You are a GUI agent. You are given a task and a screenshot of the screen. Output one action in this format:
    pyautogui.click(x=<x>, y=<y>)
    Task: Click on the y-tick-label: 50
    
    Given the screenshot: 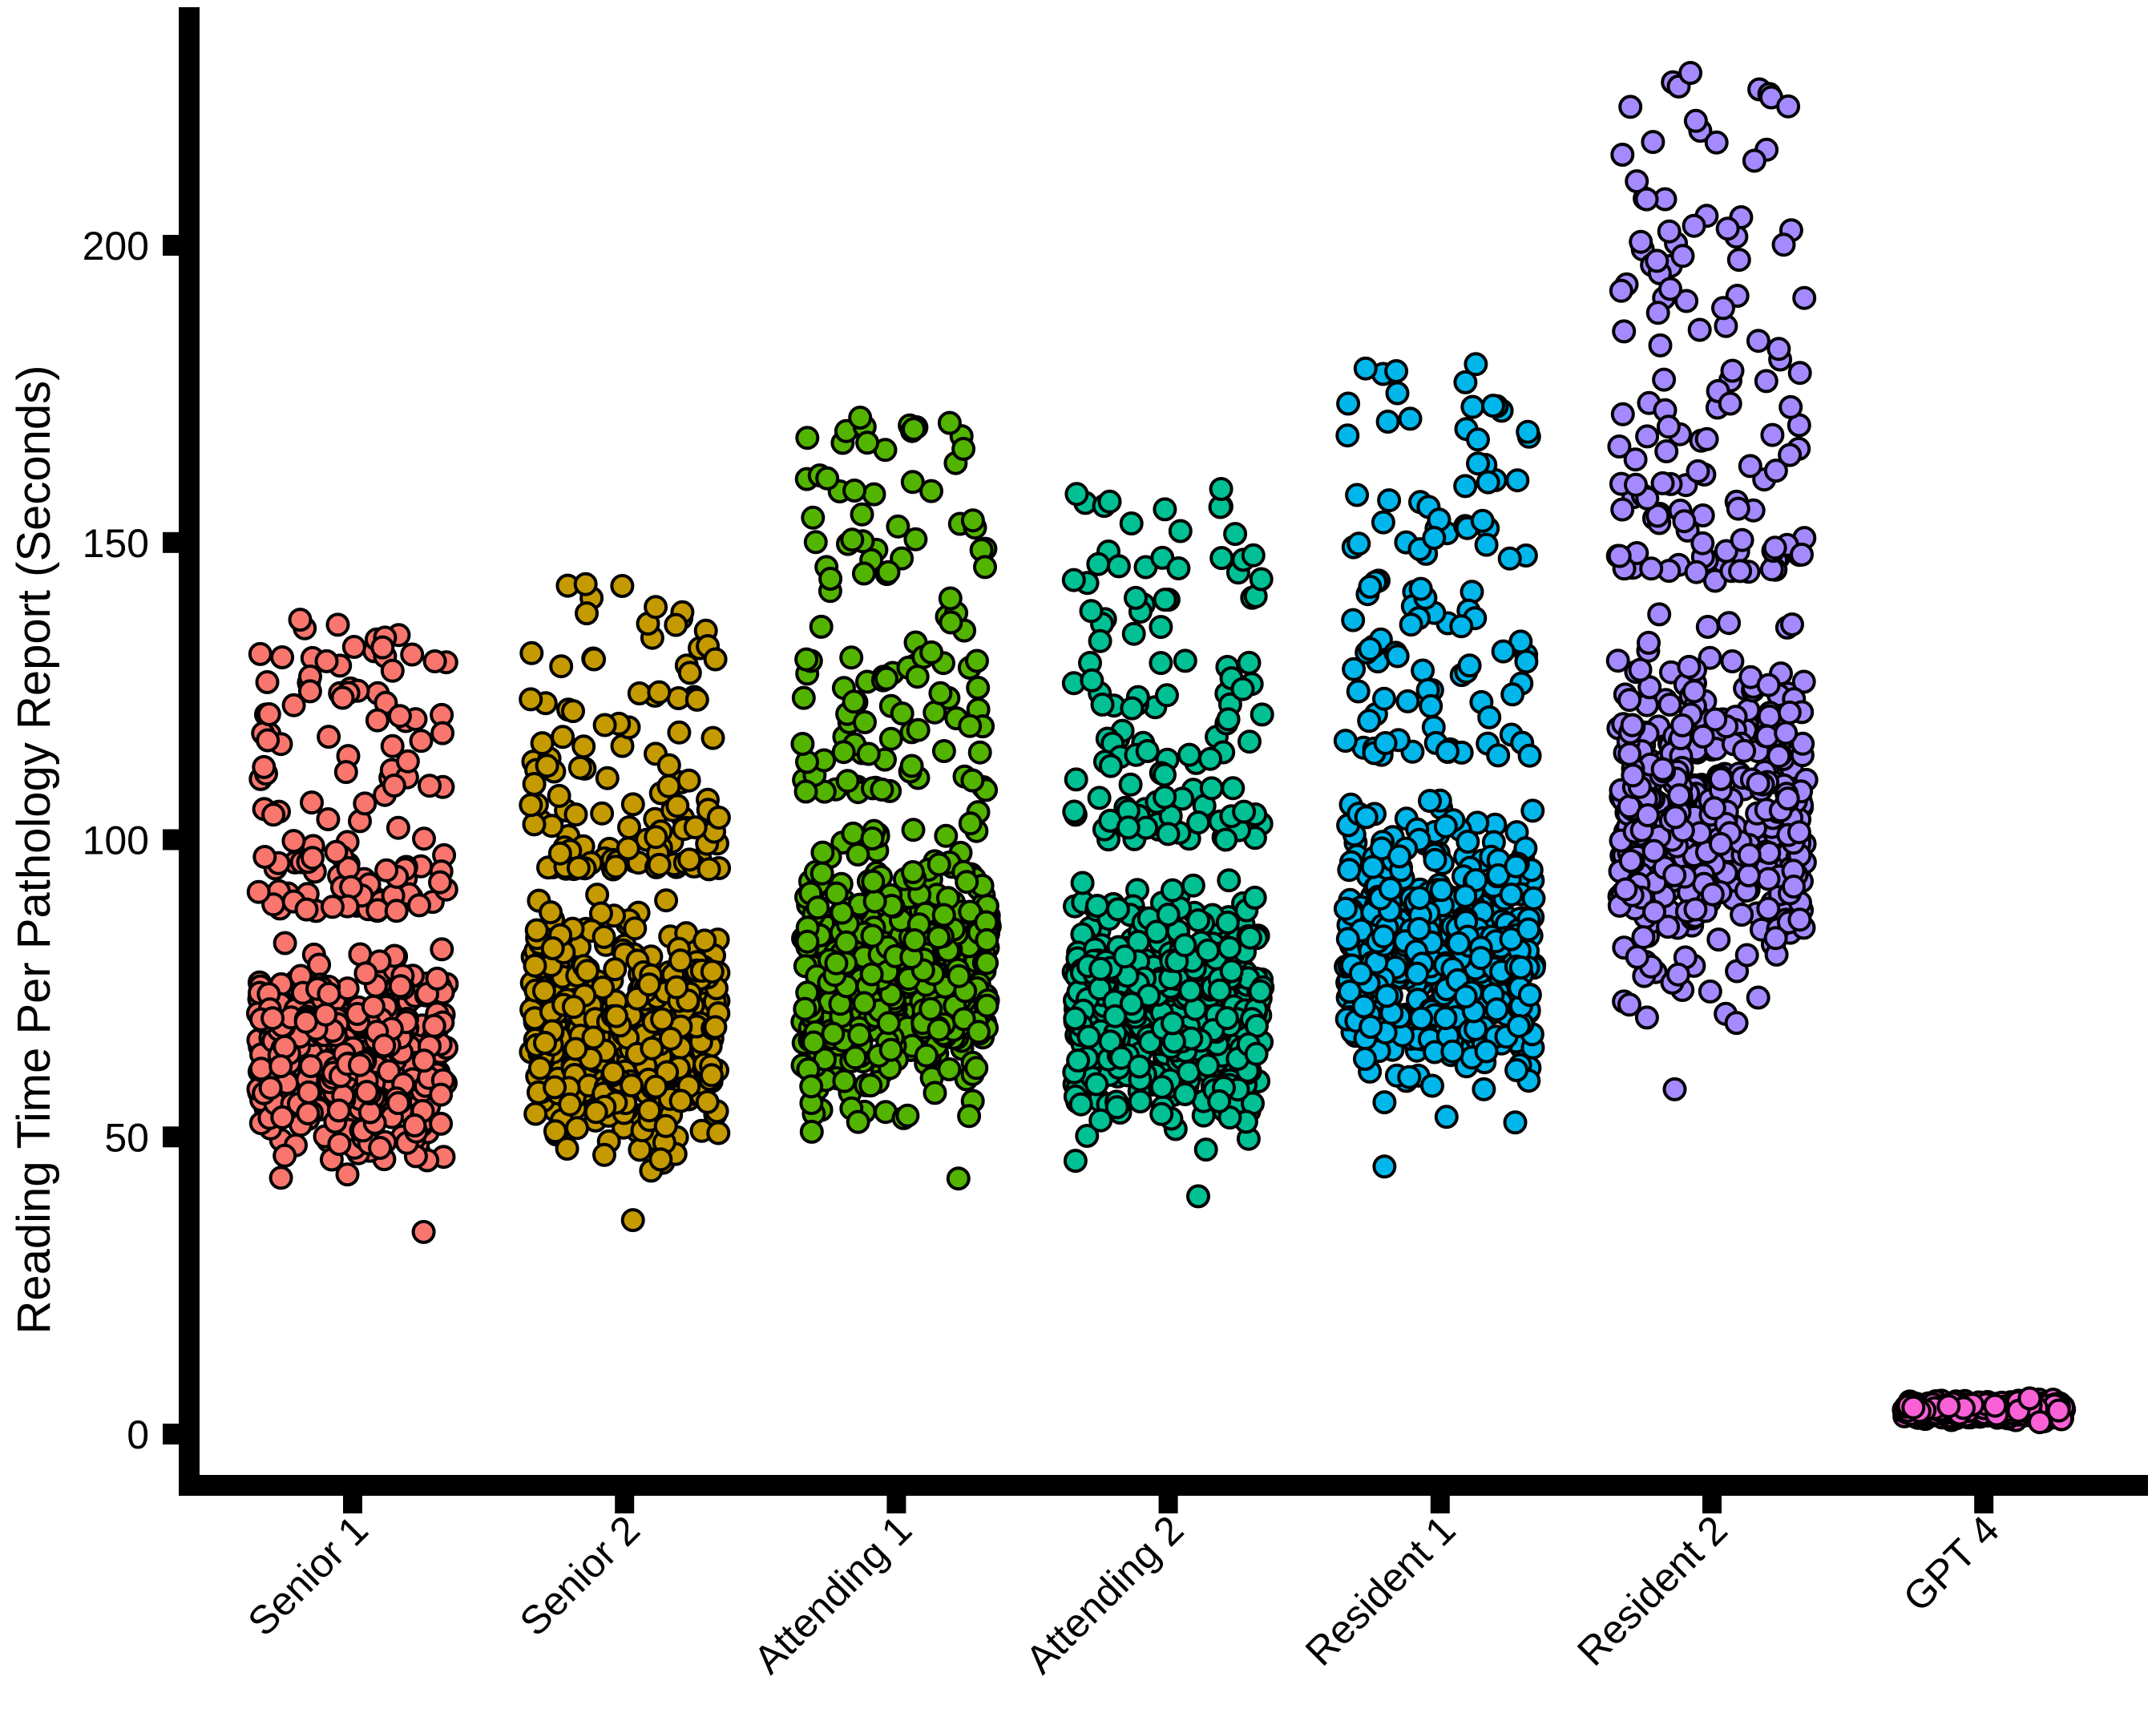 What is the action you would take?
    pyautogui.click(x=126, y=1138)
    